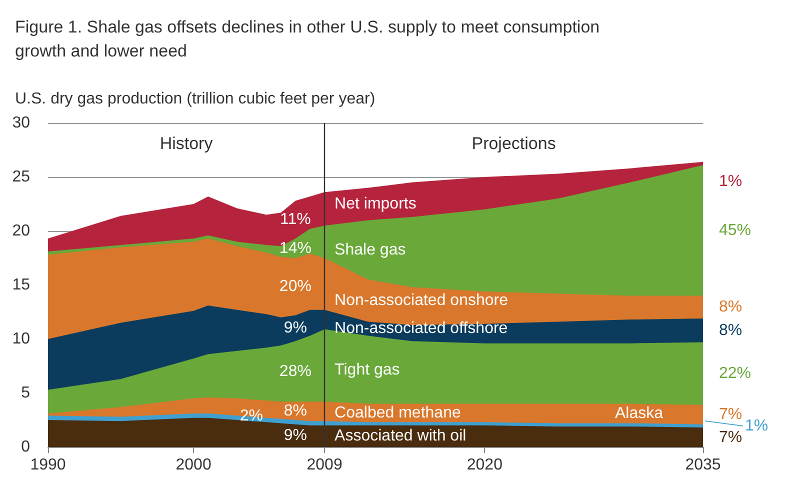  Describe the element at coordinates (25, 393) in the screenshot. I see `y-tick-label: 5` at that location.